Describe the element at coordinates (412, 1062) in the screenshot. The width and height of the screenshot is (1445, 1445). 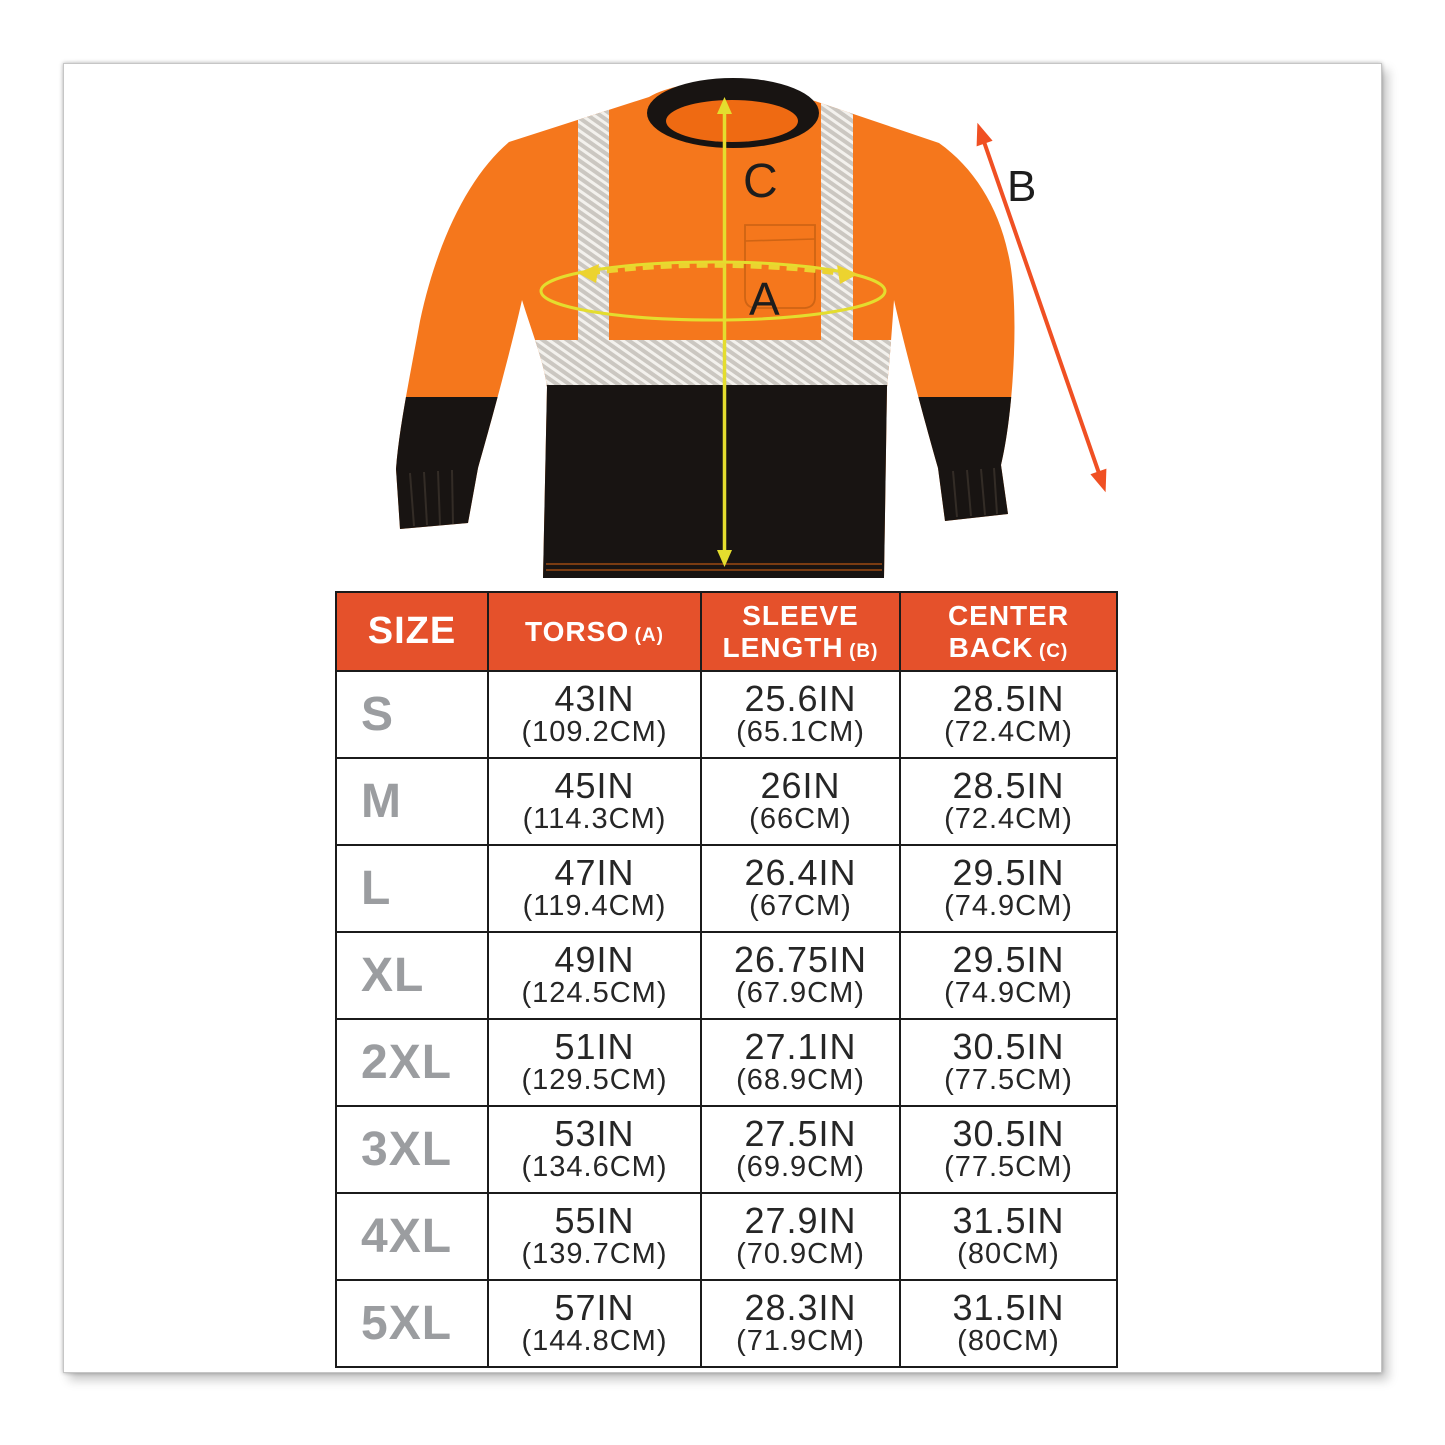
I see `size-label: 2XL` at that location.